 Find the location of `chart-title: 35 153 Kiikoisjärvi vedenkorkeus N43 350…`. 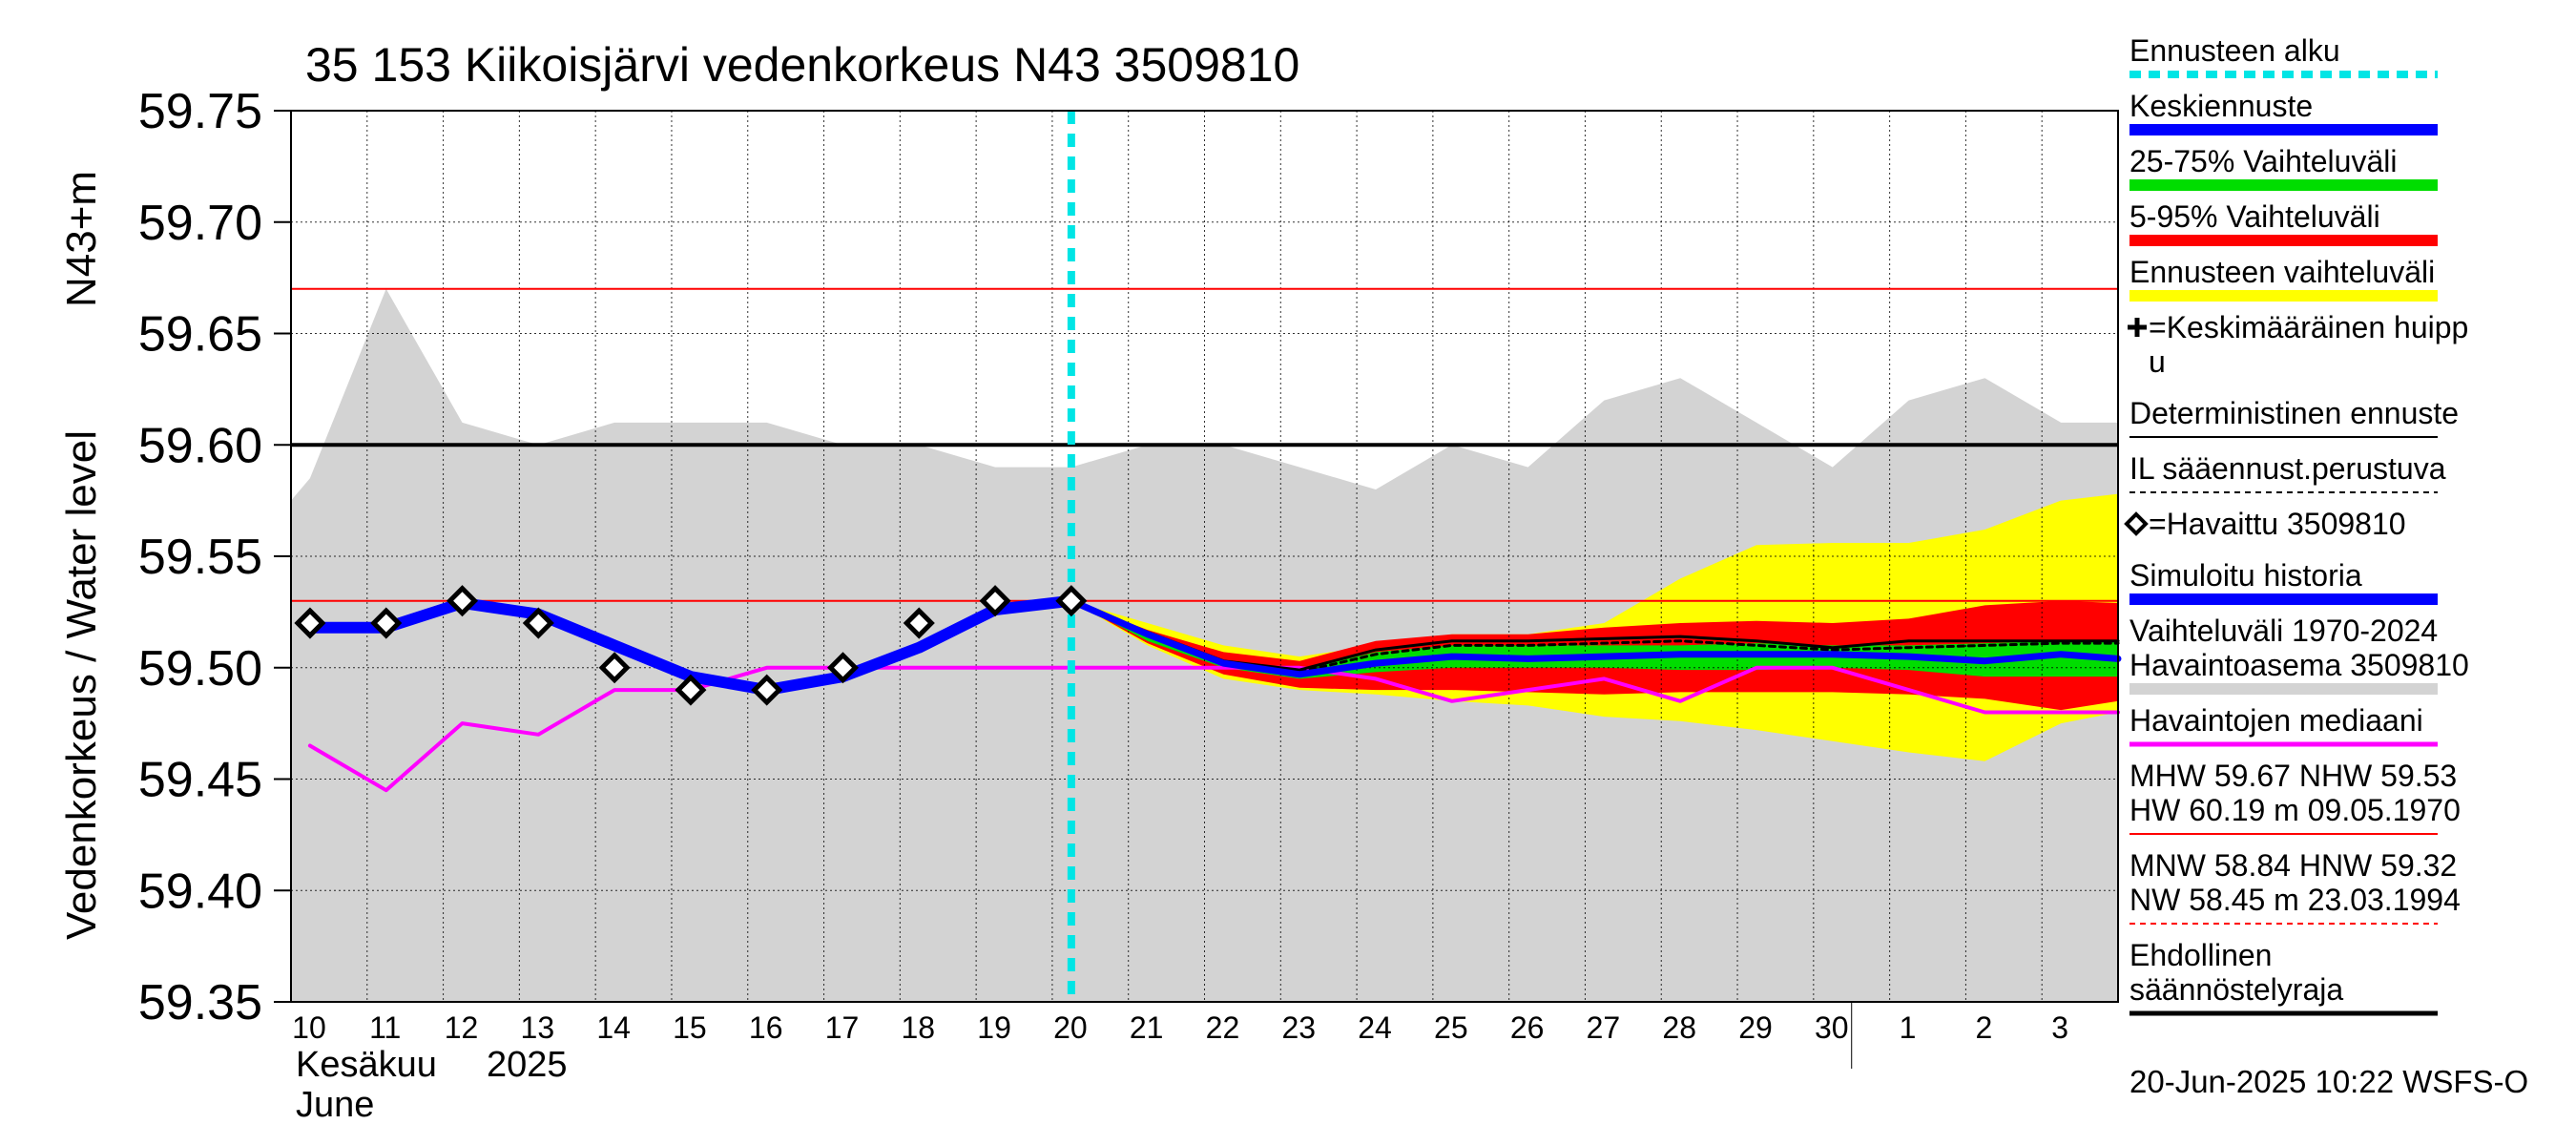

chart-title: 35 153 Kiikoisjärvi vedenkorkeus N43 350… is located at coordinates (802, 65).